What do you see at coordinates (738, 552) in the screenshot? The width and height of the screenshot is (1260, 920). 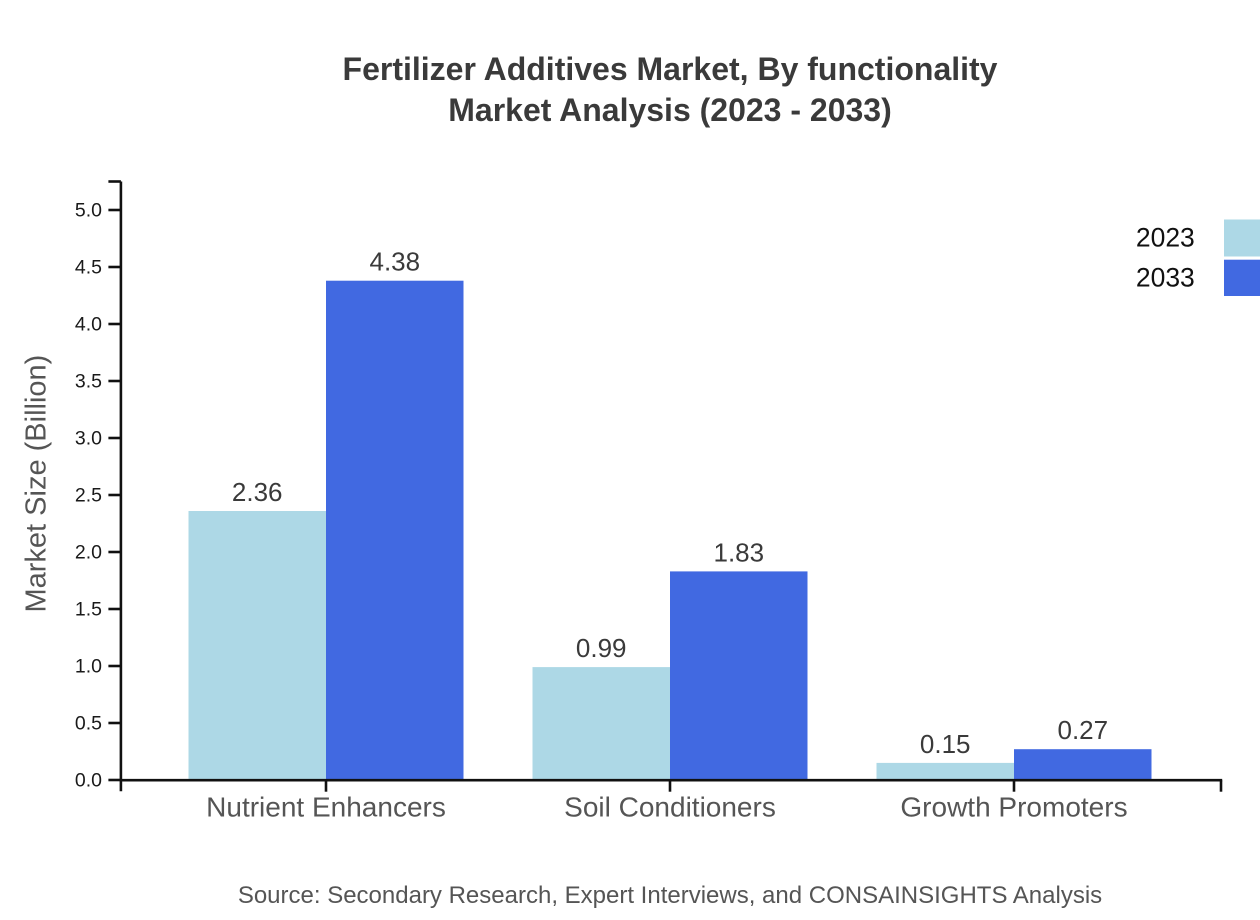 I see `svg-text: 1.83` at bounding box center [738, 552].